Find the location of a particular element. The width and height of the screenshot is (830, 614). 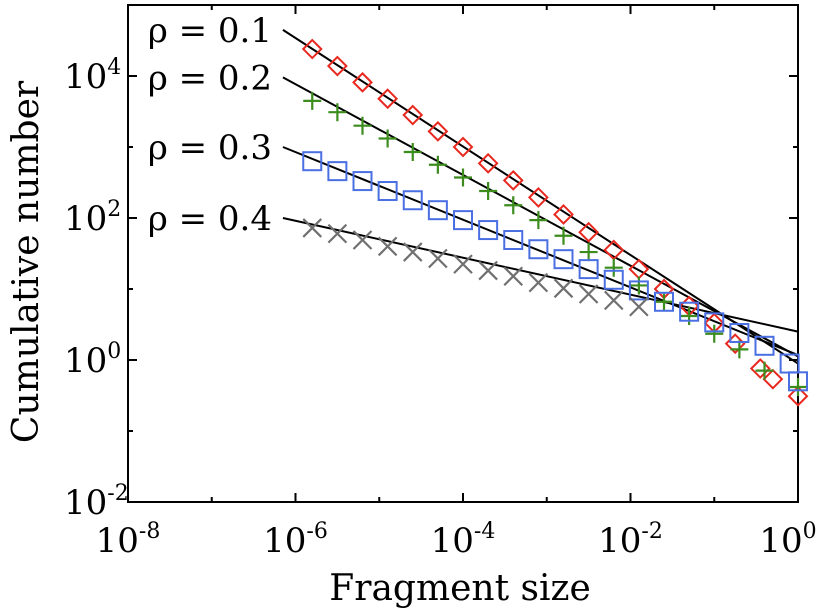

y-tick-label: 10⁴ is located at coordinates (92, 76).